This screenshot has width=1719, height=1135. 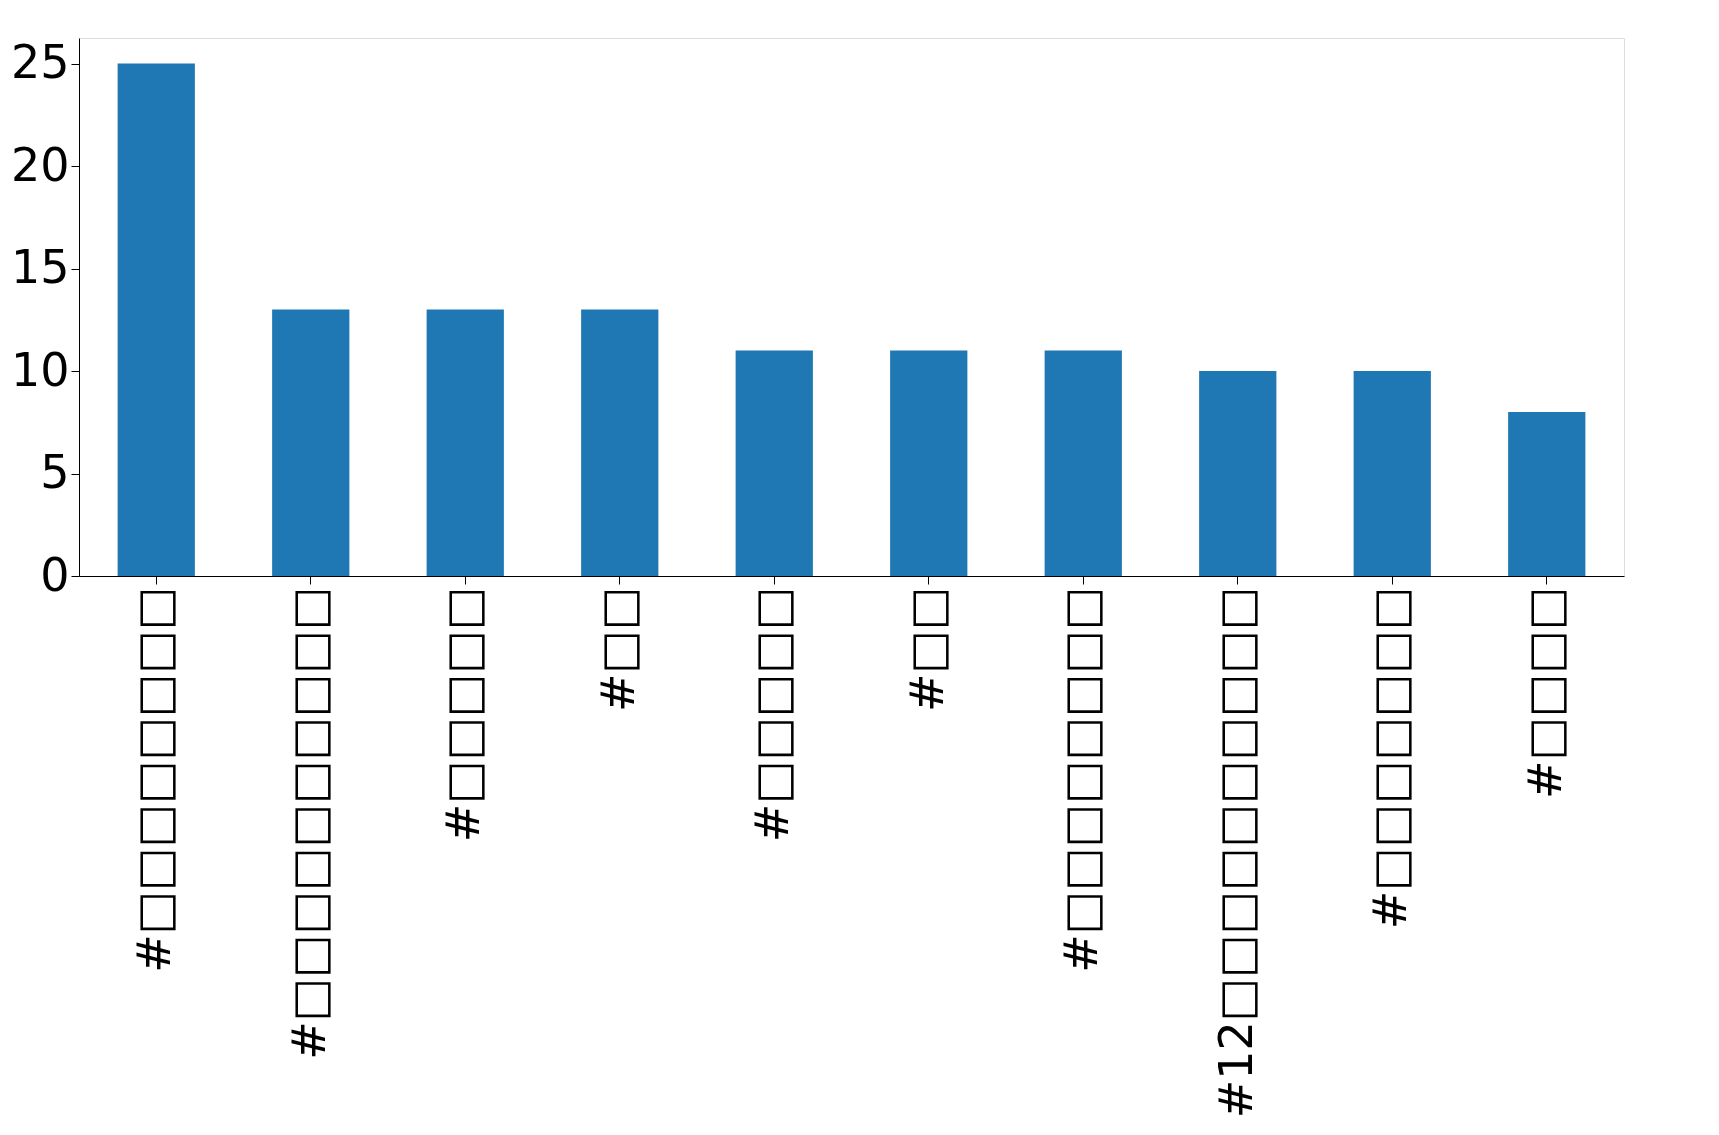 I want to click on y-tick-label: 20, so click(x=40, y=164).